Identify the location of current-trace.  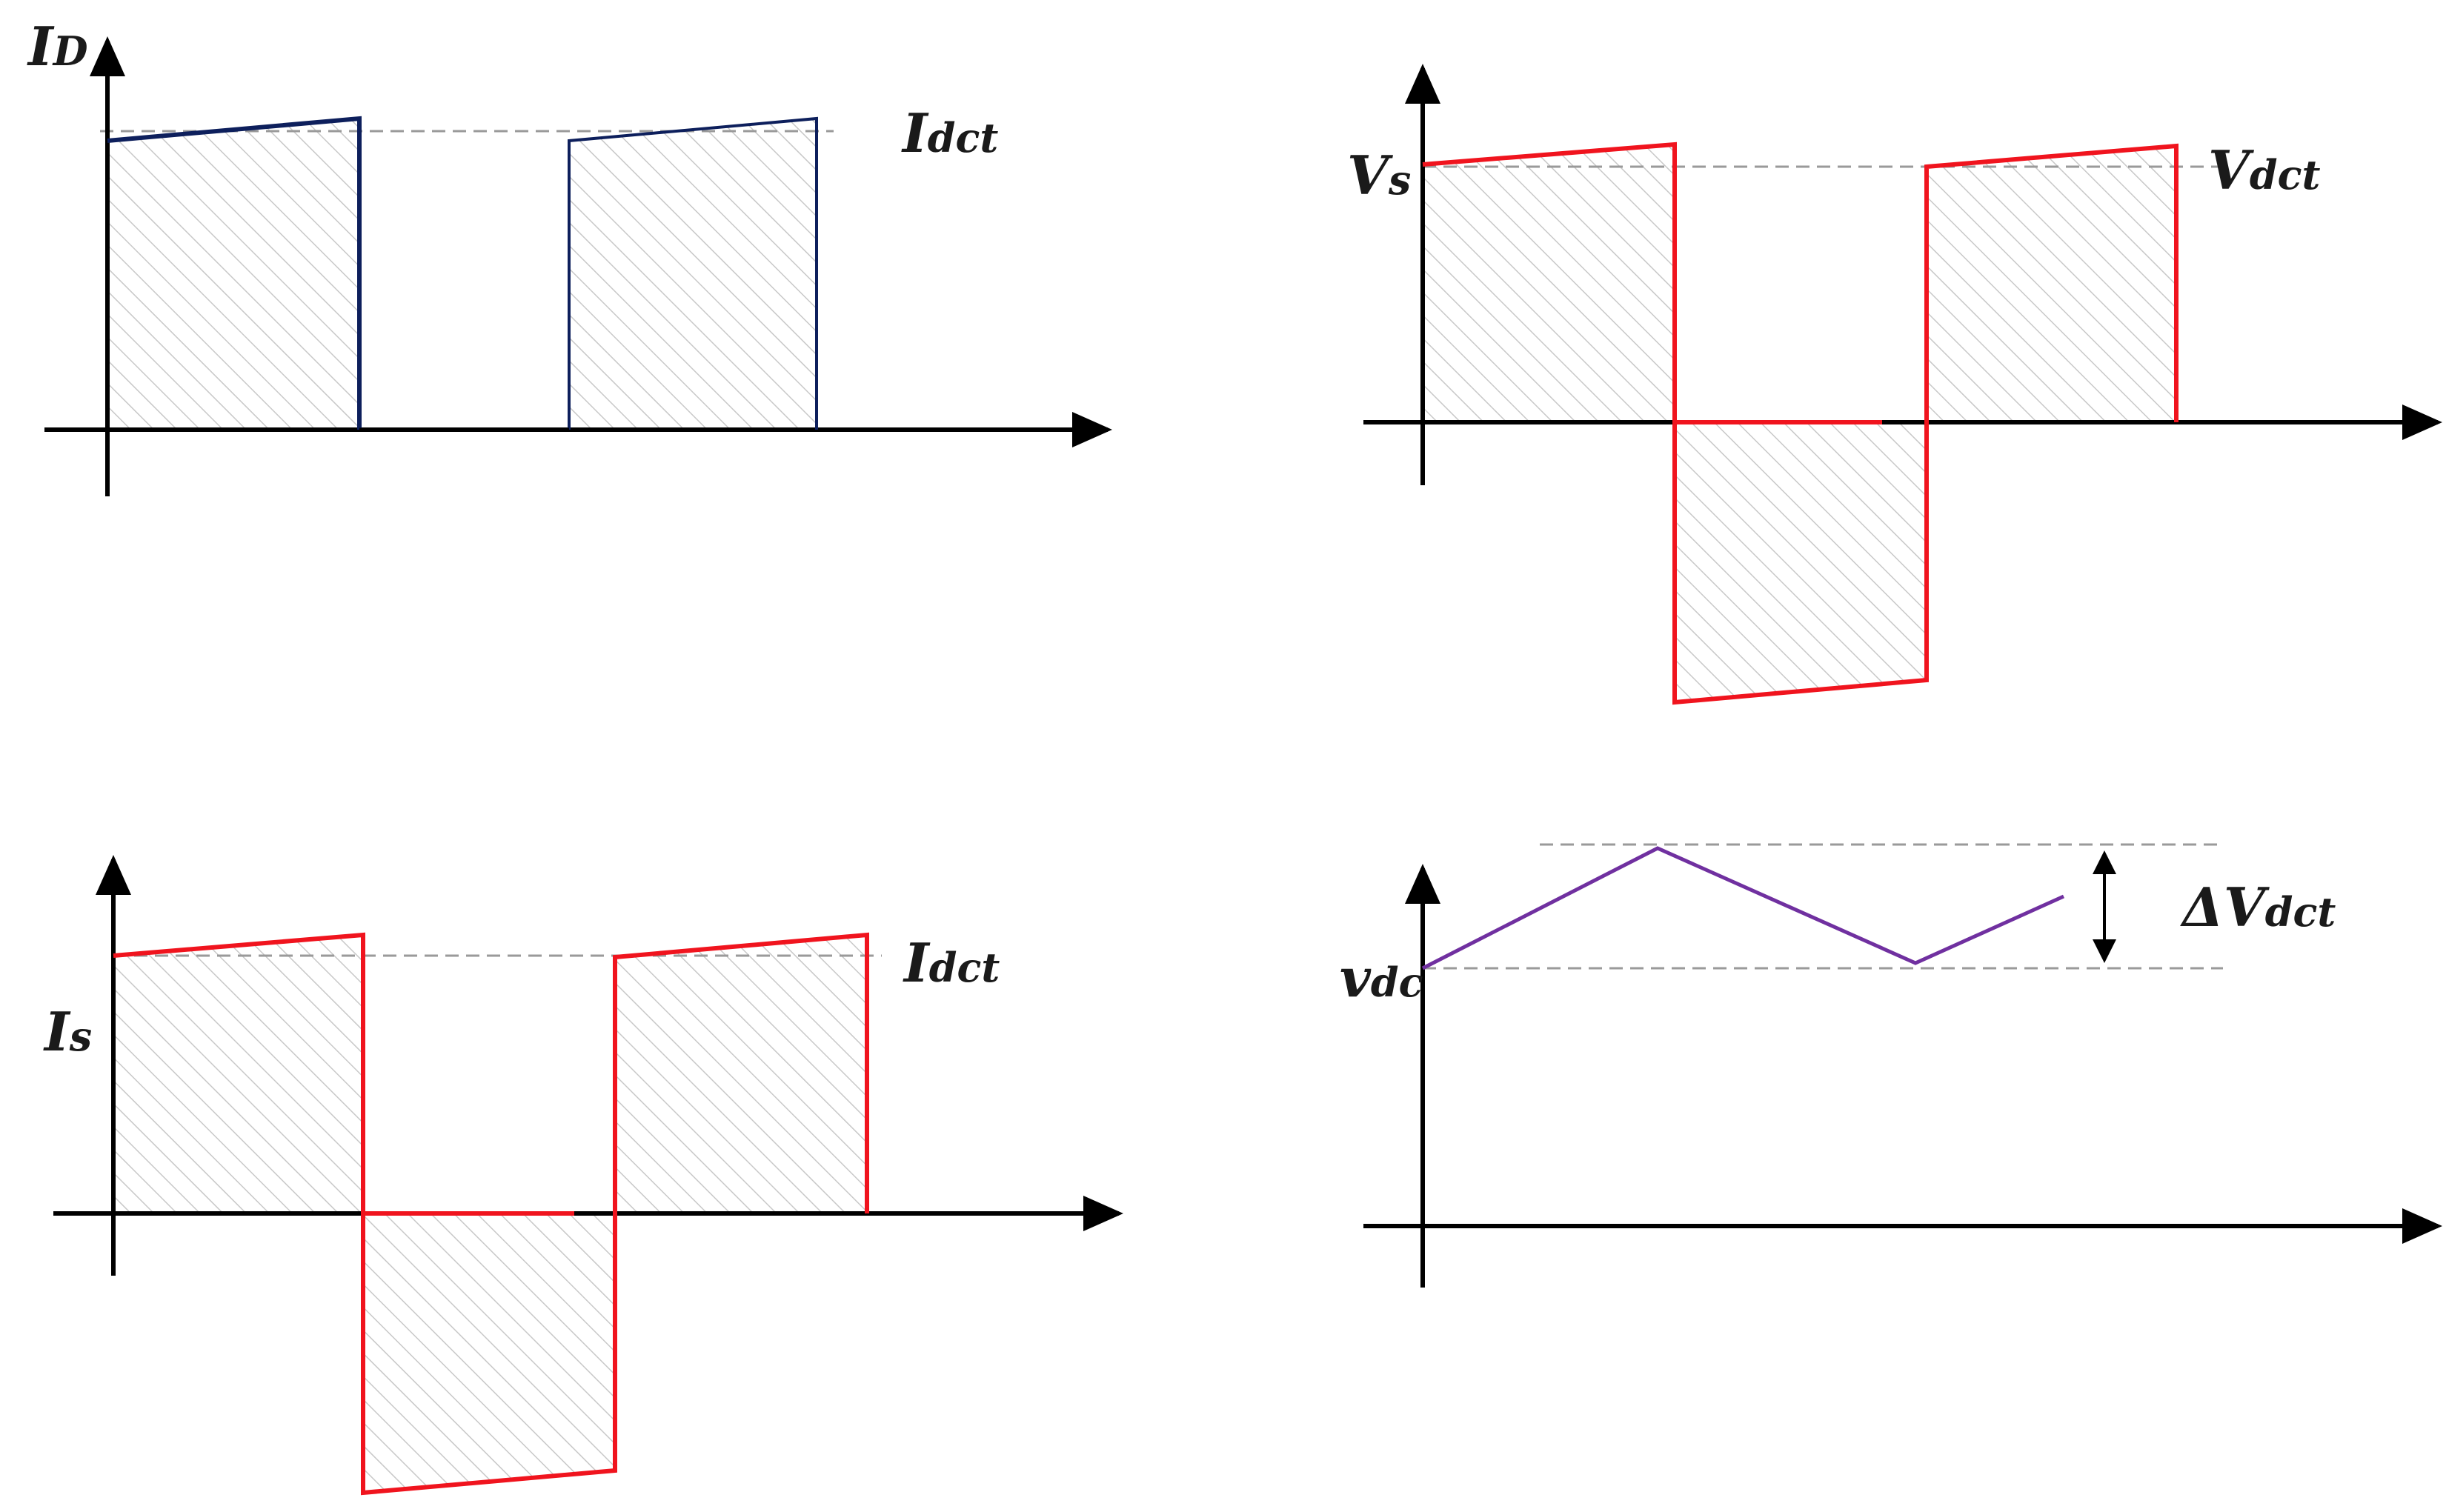
(491, 1214).